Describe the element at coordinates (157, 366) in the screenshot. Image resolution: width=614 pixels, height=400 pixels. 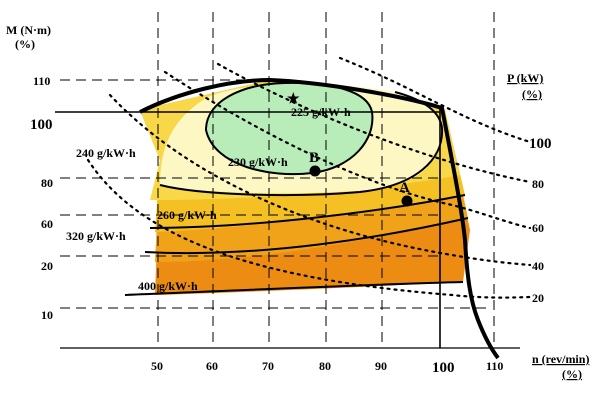
I see `x-tick-50: 50` at that location.